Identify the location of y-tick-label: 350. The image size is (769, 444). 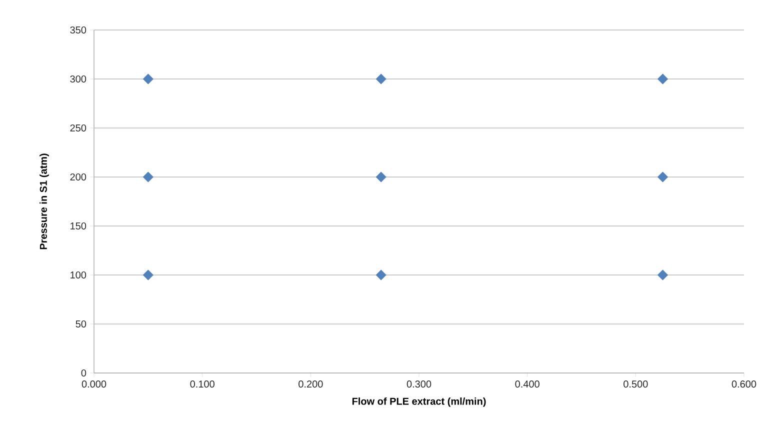
(78, 30).